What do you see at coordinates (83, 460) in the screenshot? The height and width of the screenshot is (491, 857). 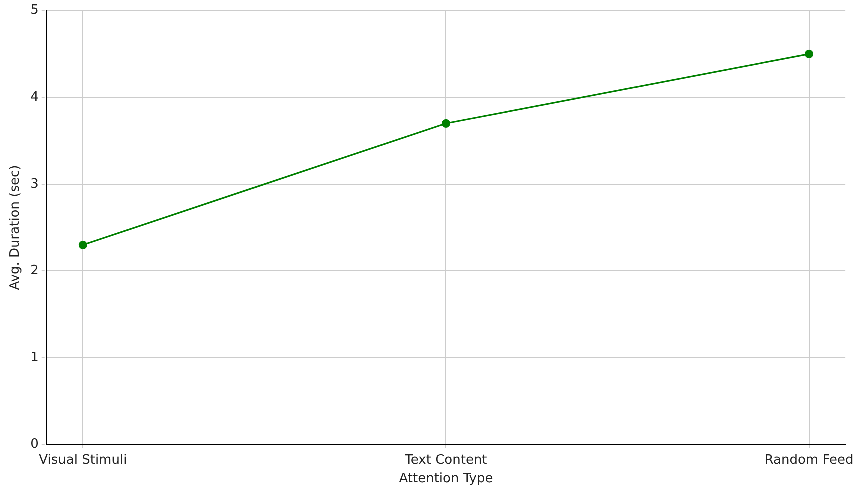 I see `x-tick-label: Visual Stimuli` at bounding box center [83, 460].